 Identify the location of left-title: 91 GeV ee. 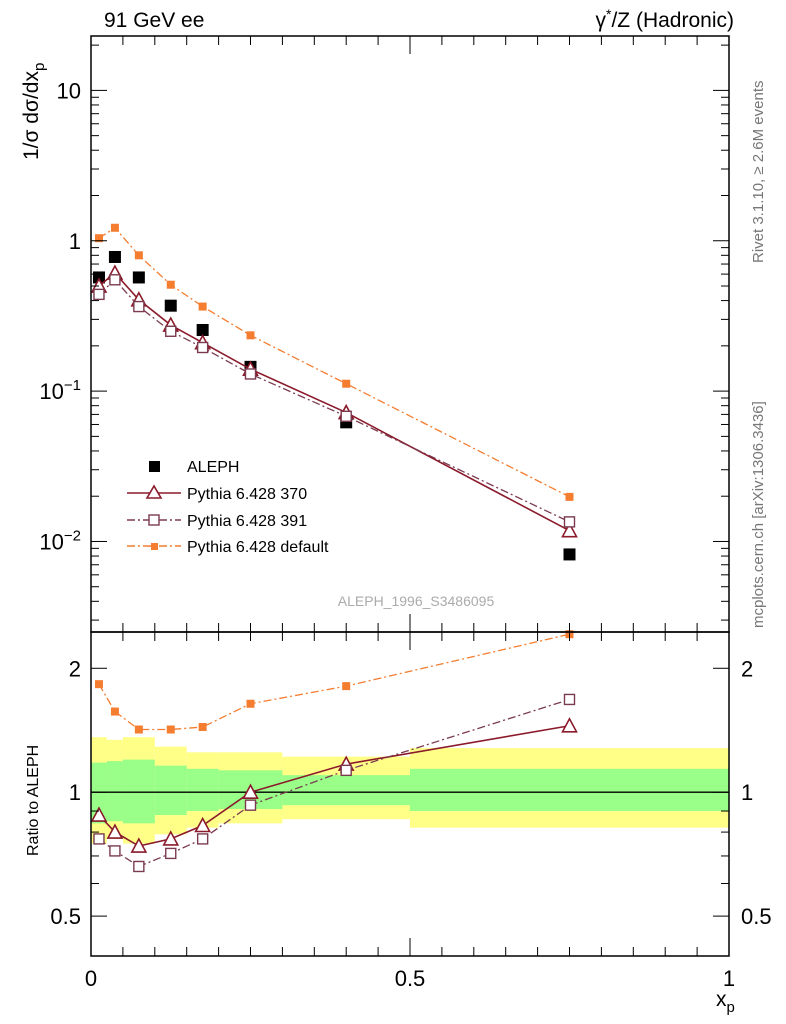
(154, 20).